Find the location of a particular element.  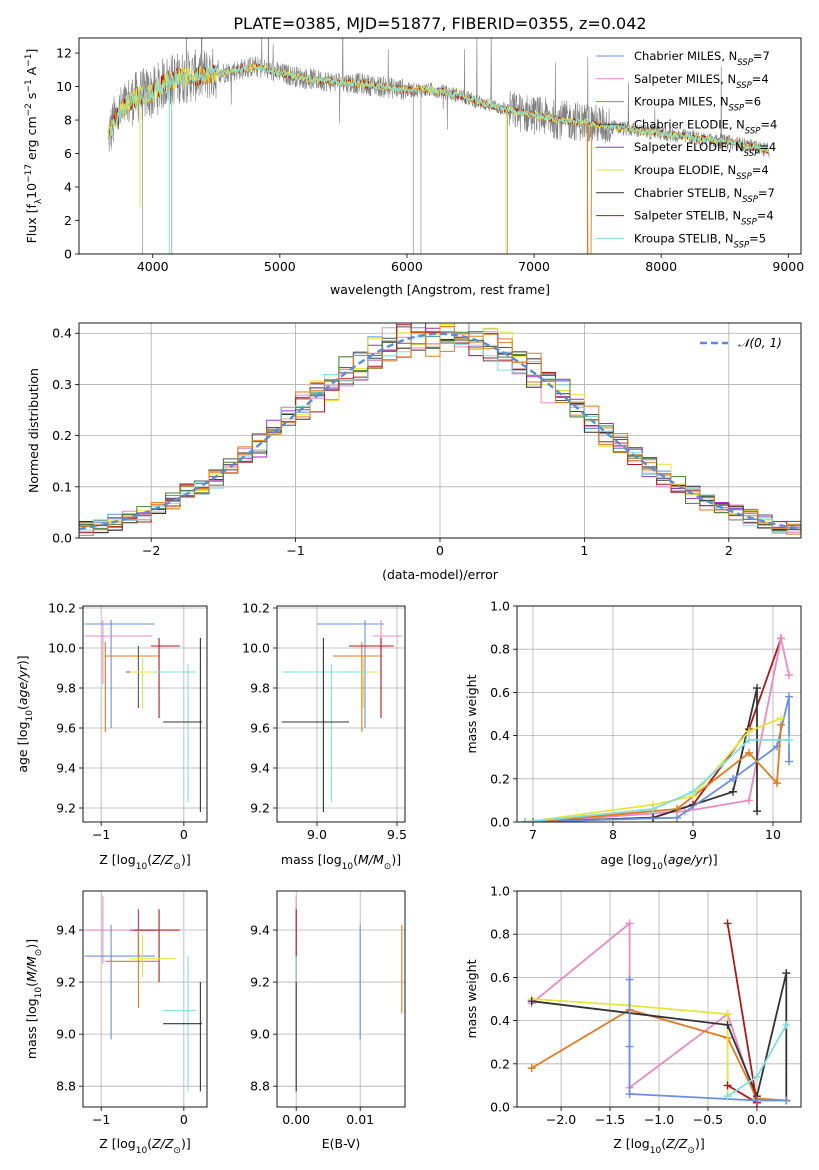

legend-label-part: Salpeter ELODIE, N is located at coordinates (689, 147).